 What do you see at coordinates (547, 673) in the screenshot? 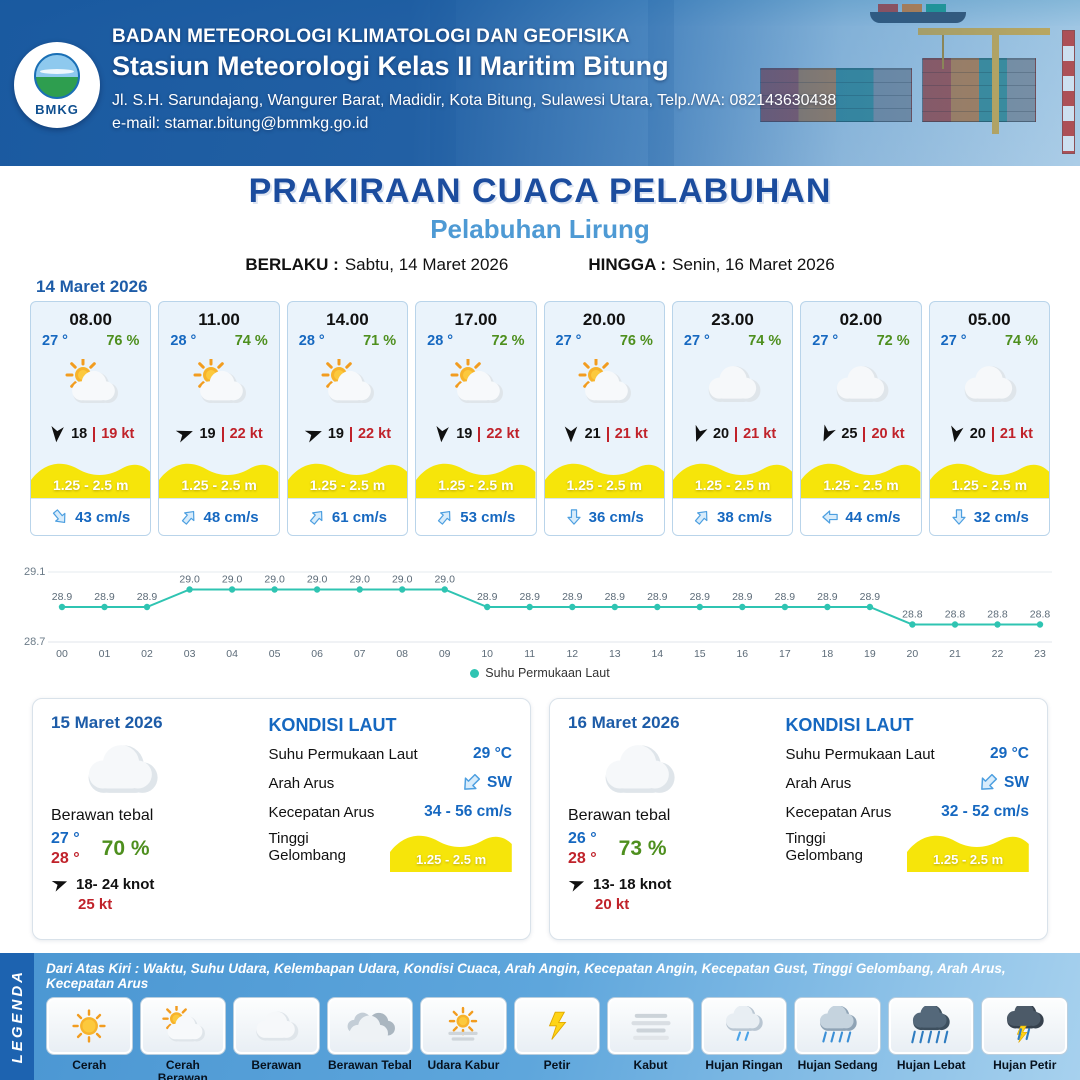
I see `series-name: Suhu Permukaan Laut` at bounding box center [547, 673].